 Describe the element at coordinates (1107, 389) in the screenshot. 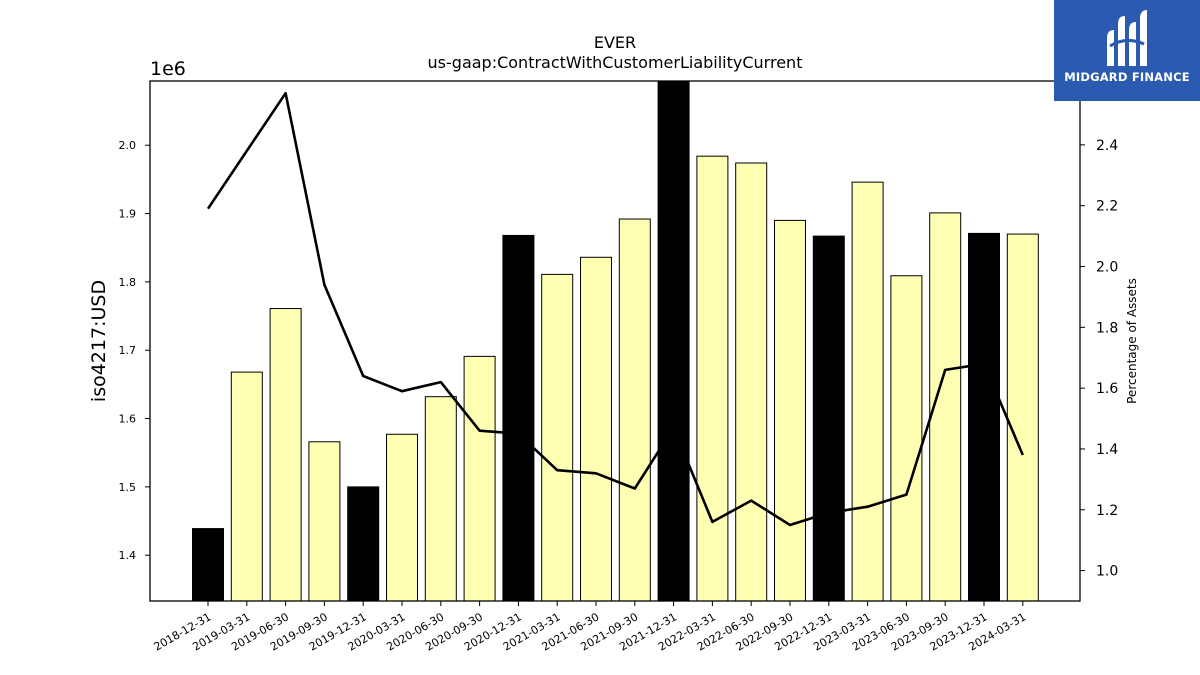

I see `y2-tick-label: 1.6` at that location.